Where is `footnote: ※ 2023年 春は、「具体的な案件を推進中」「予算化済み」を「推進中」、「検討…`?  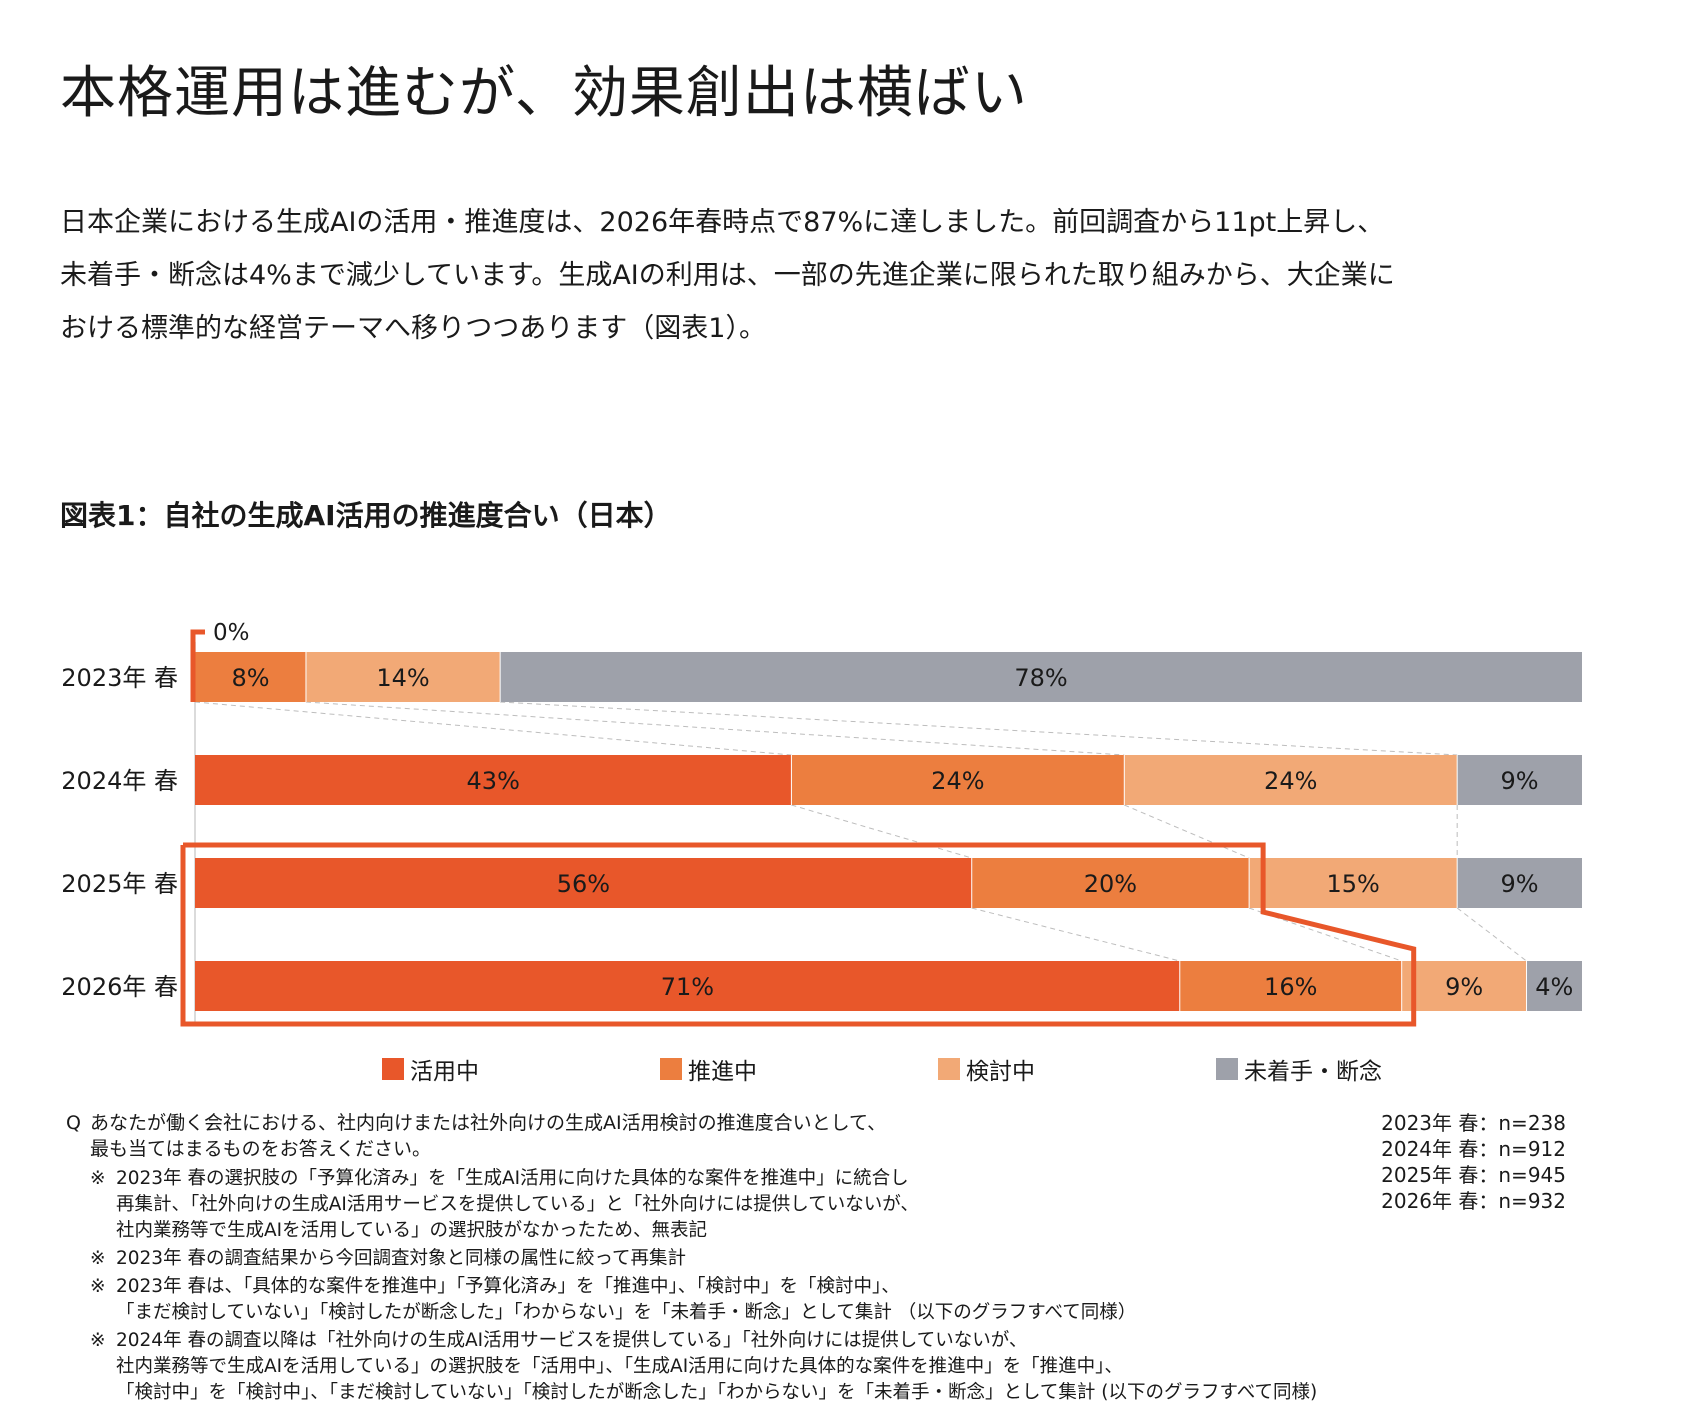 footnote: ※ 2023年 春は、「具体的な案件を推進中」「予算化済み」を「推進中」、「検討… is located at coordinates (755, 1300).